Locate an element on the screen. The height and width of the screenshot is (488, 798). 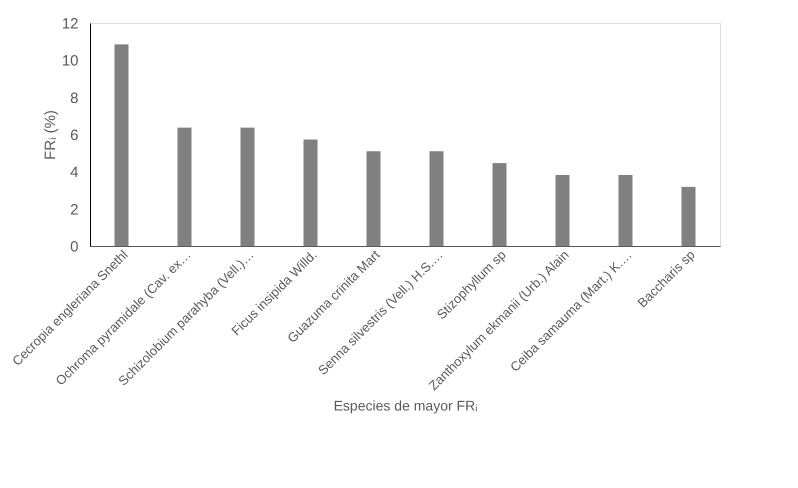
x-axis-title: Especies de mayor FRᵢ is located at coordinates (406, 406).